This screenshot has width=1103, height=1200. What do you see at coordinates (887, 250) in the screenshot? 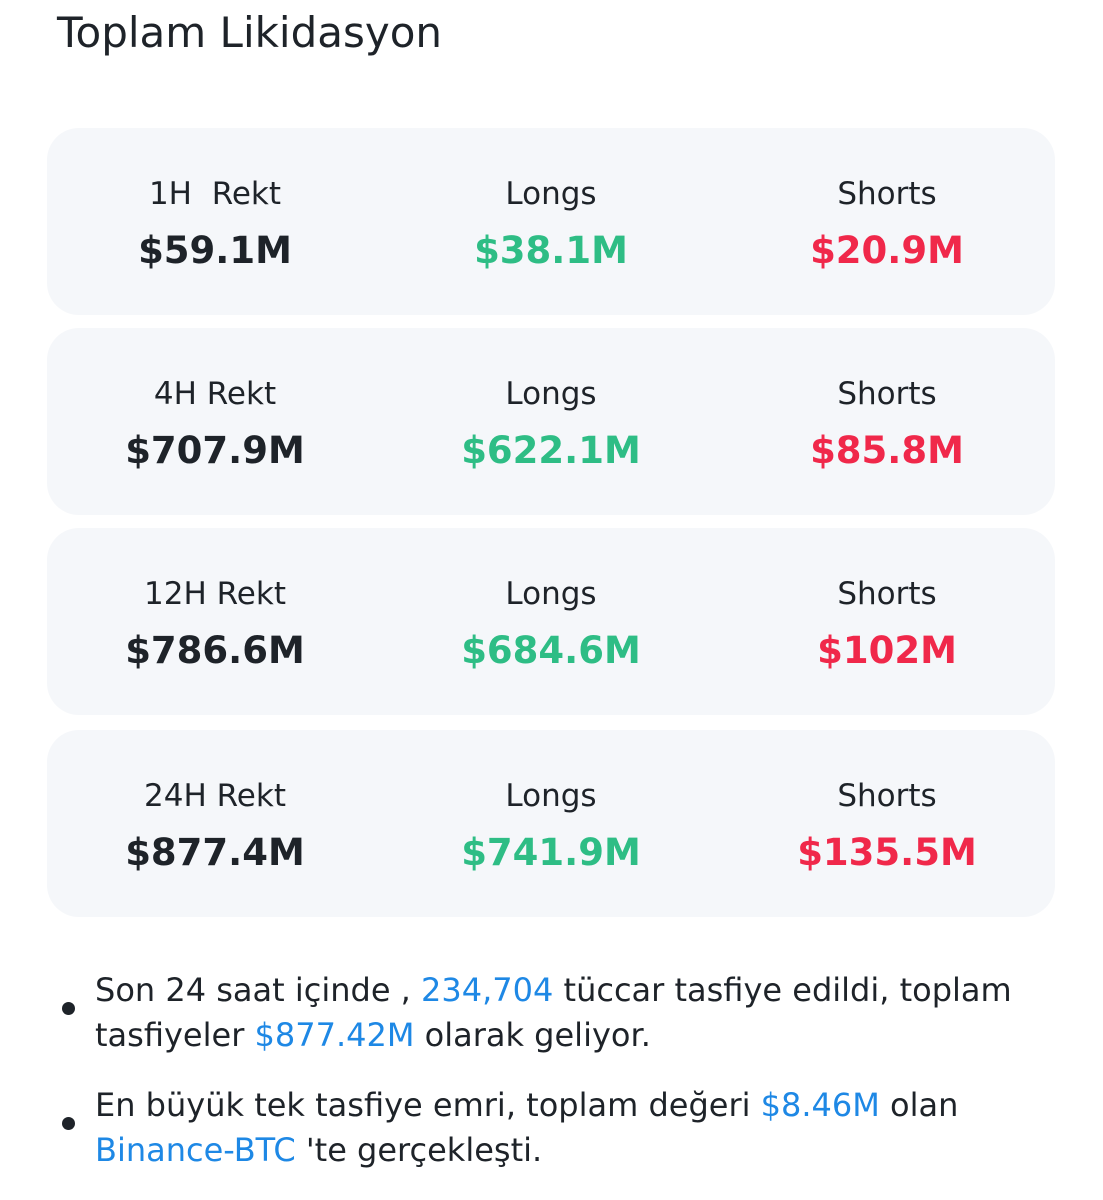
I see `shorts-value: $20.9M` at bounding box center [887, 250].